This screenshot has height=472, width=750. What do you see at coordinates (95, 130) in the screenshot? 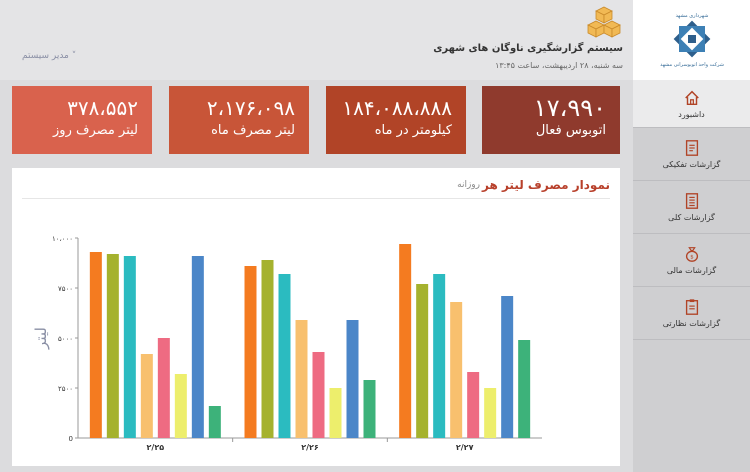
I see `kpi-label: لیتر مصرف روز` at bounding box center [95, 130].